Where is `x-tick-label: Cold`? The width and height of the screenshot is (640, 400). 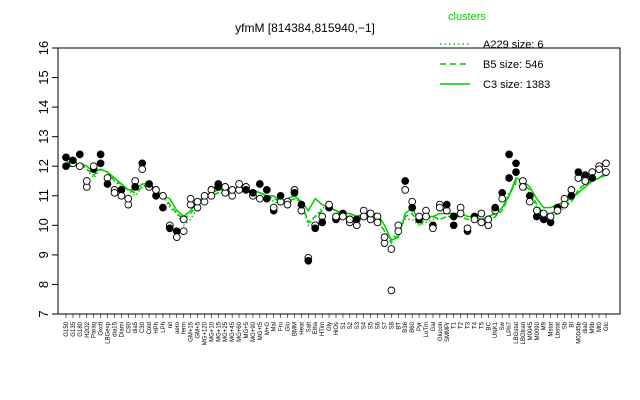
x-tick-label: Cold is located at coordinates (150, 328).